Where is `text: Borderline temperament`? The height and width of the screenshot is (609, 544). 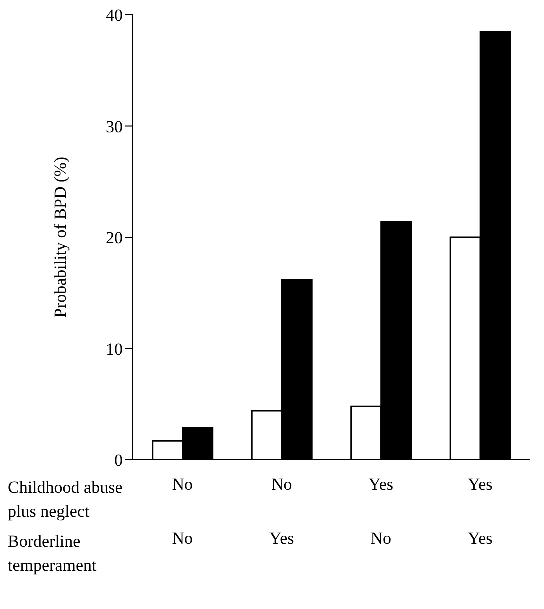
text: Borderline temperament is located at coordinates (53, 554).